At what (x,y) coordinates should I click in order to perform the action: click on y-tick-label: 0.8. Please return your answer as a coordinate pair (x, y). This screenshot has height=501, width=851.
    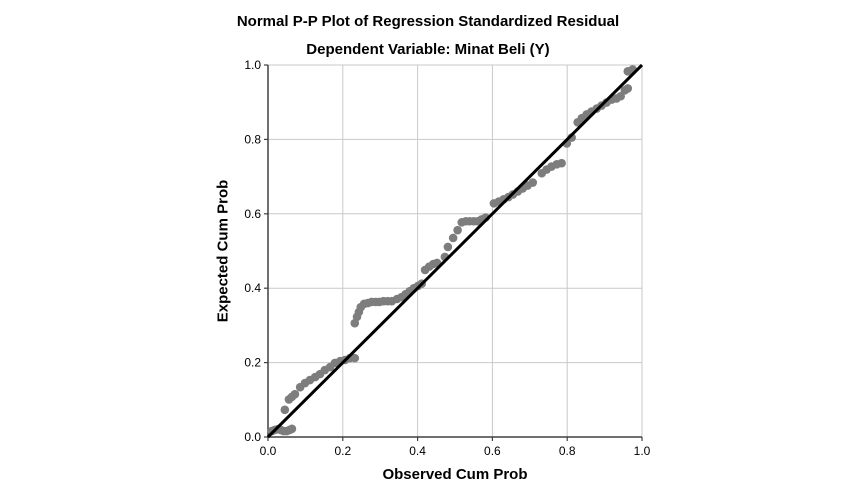
    Looking at the image, I should click on (252, 139).